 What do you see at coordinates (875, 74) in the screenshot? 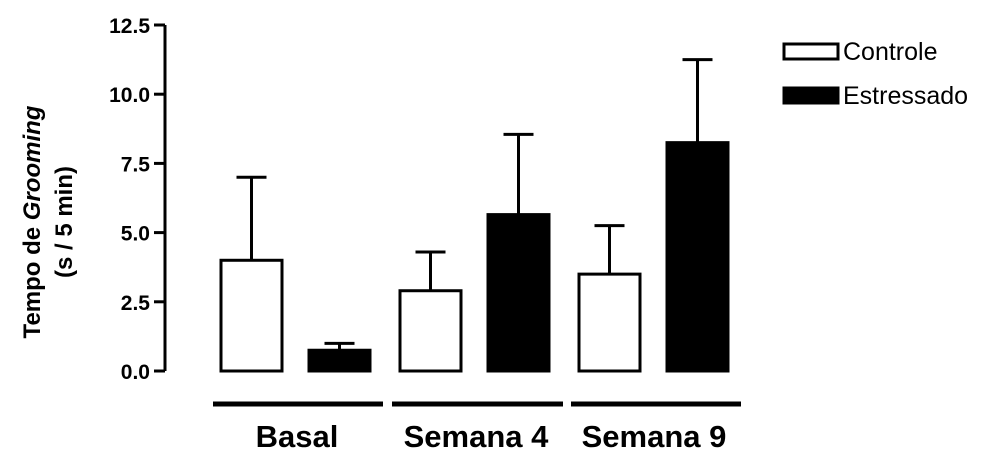
I see `legend: Controle Estressado` at bounding box center [875, 74].